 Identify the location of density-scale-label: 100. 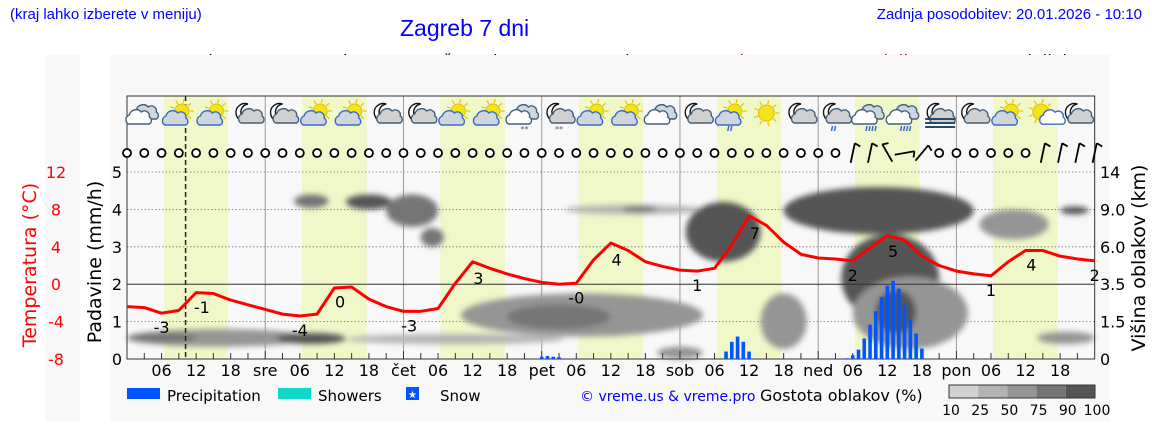
(1097, 411).